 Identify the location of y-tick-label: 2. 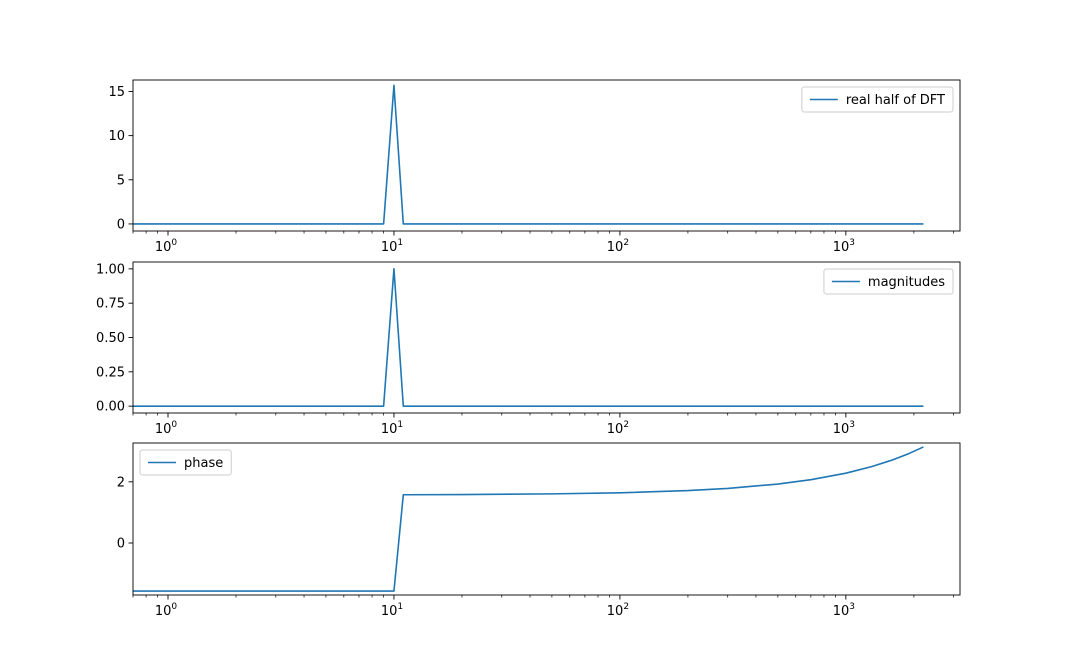
(121, 482).